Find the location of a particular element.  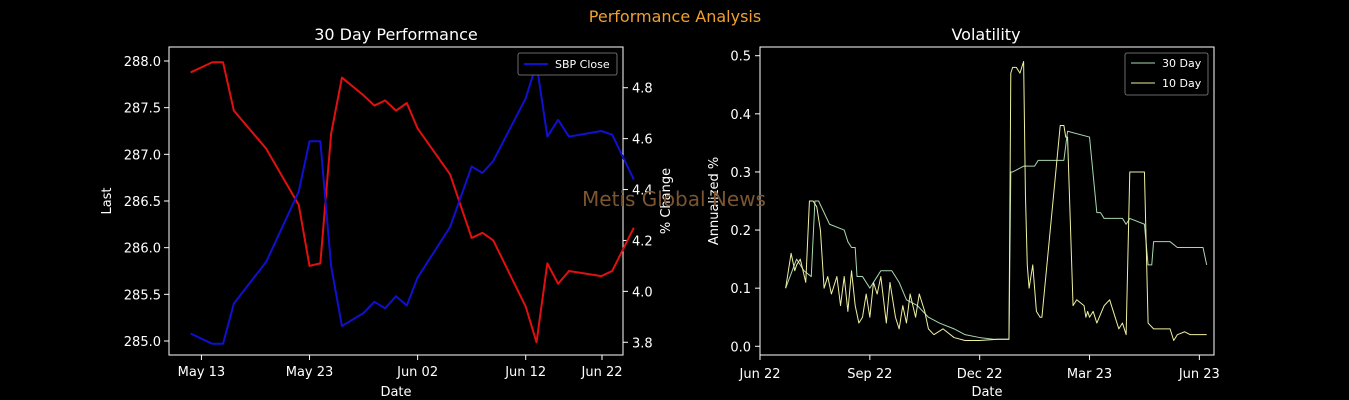

y-tick-288-0: 288.0 is located at coordinates (142, 62).